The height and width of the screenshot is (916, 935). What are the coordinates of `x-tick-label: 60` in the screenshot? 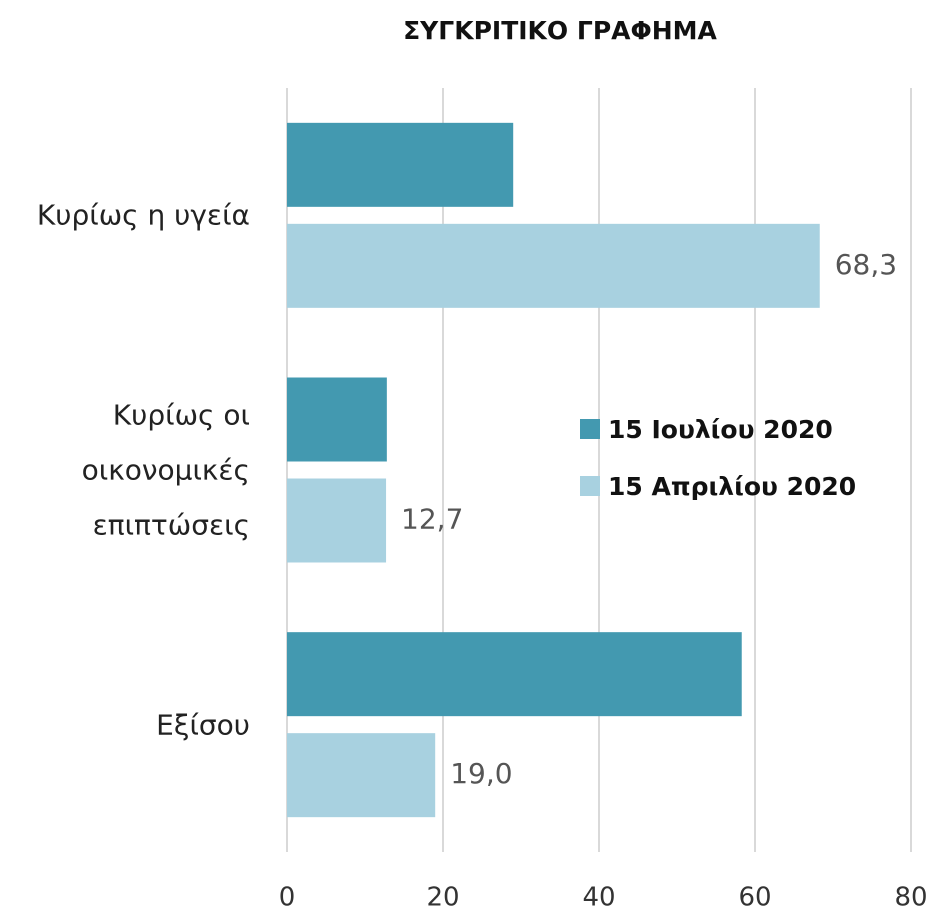 It's located at (754, 898).